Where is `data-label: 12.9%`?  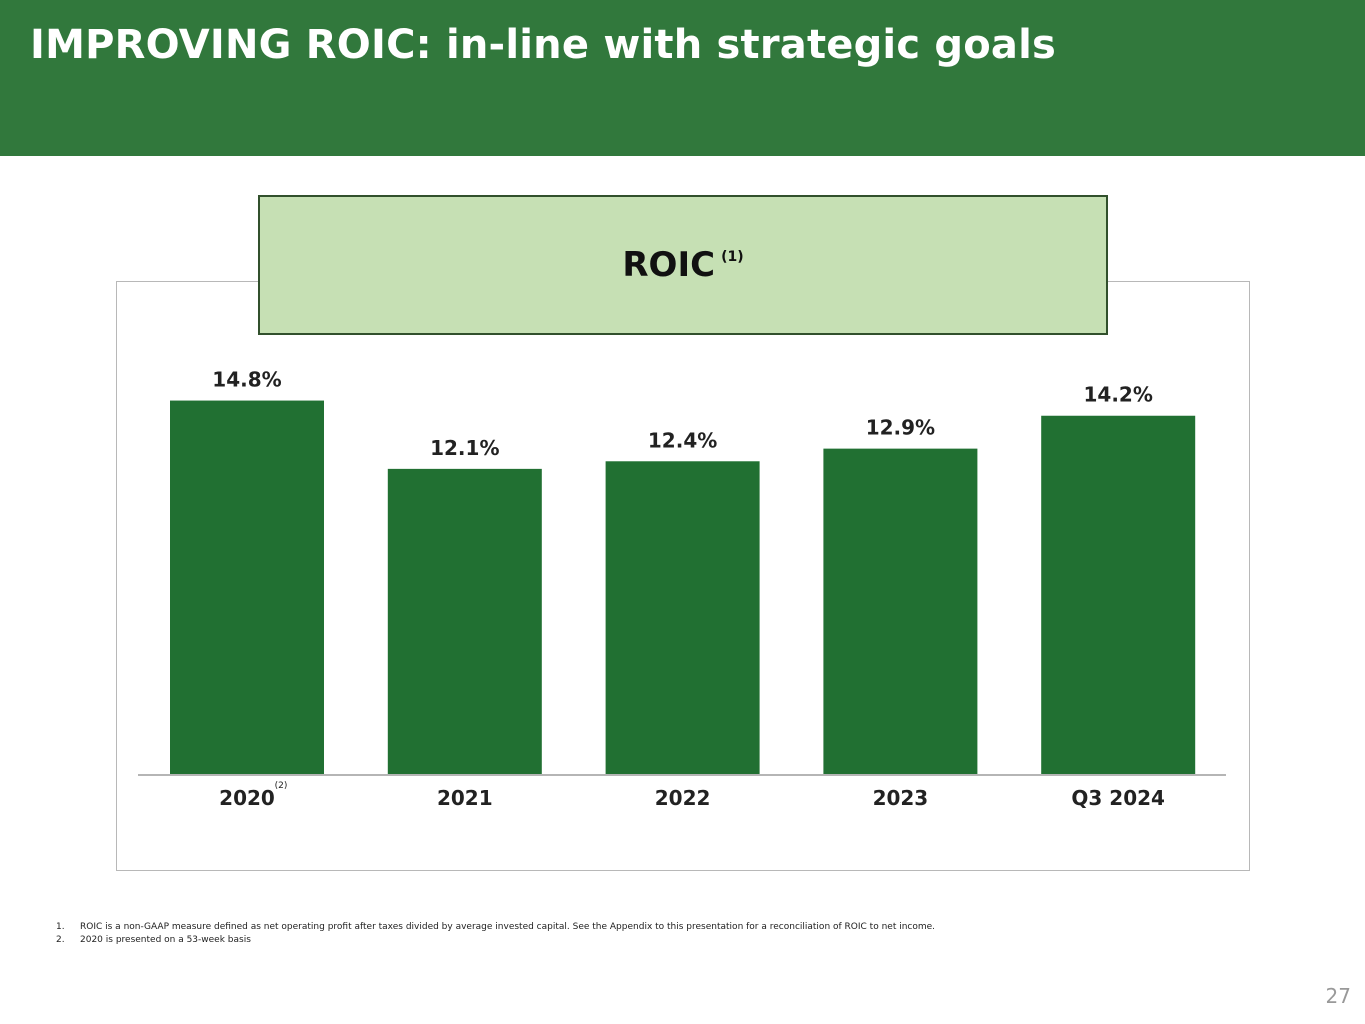 data-label: 12.9% is located at coordinates (900, 428).